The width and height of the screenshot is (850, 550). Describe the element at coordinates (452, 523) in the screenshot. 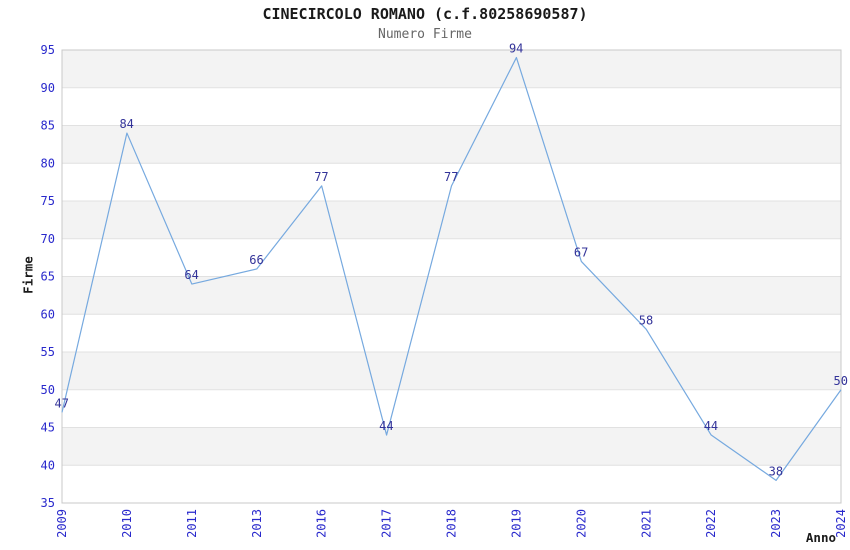

I see `x-tick-label: 2018` at that location.